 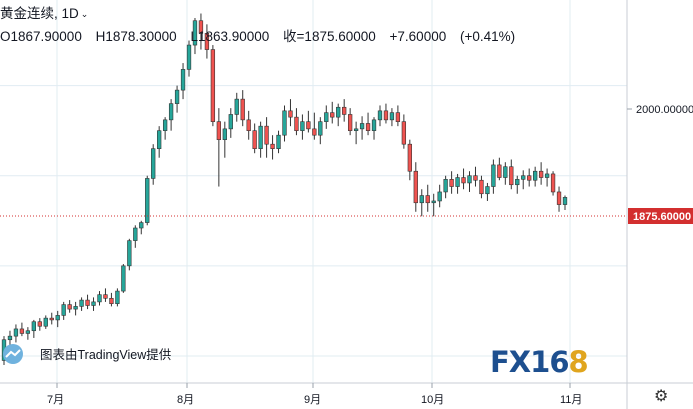 I want to click on change-pct-value: (+0.41%), so click(x=487, y=36).